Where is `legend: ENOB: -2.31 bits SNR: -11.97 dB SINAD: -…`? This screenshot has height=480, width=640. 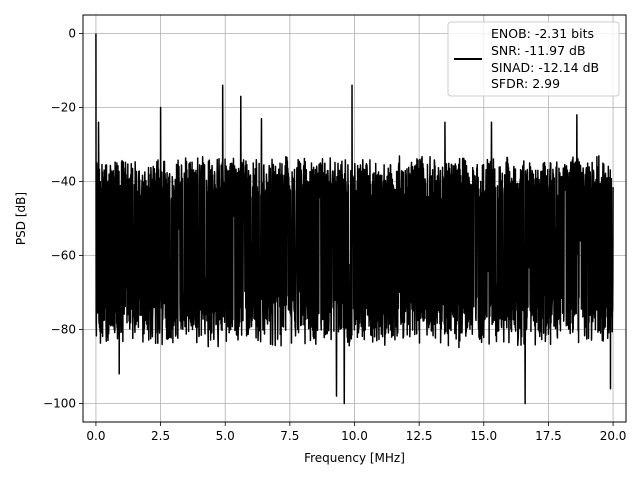
legend: ENOB: -2.31 bits SNR: -11.97 dB SINAD: -… is located at coordinates (533, 59).